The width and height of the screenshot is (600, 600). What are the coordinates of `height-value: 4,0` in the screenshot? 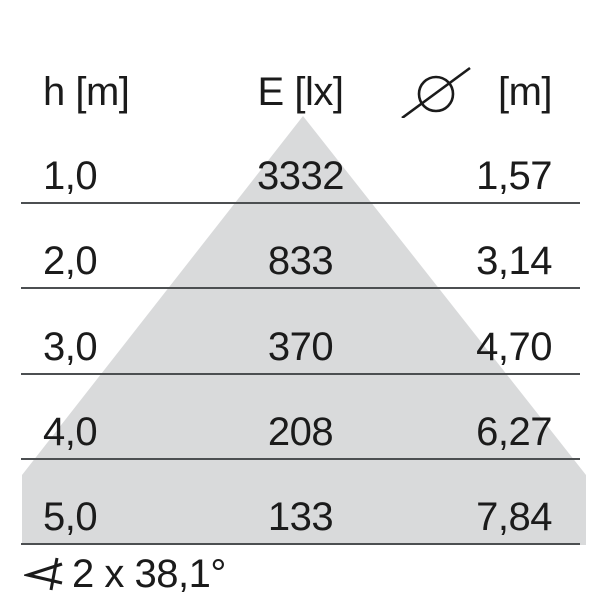 It's located at (70, 432).